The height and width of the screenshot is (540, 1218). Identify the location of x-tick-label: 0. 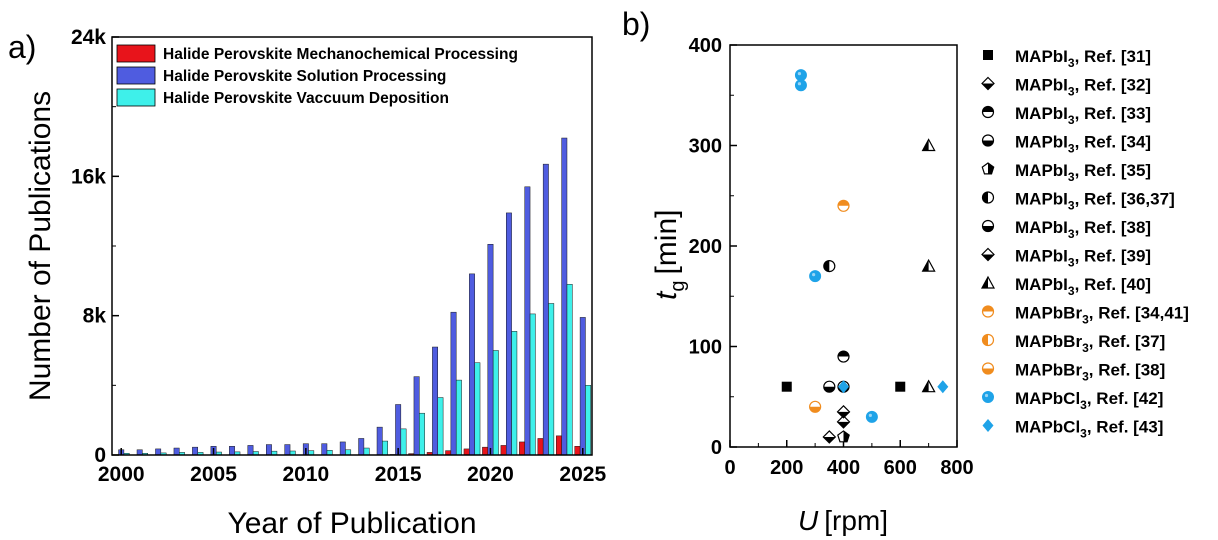
(729, 468).